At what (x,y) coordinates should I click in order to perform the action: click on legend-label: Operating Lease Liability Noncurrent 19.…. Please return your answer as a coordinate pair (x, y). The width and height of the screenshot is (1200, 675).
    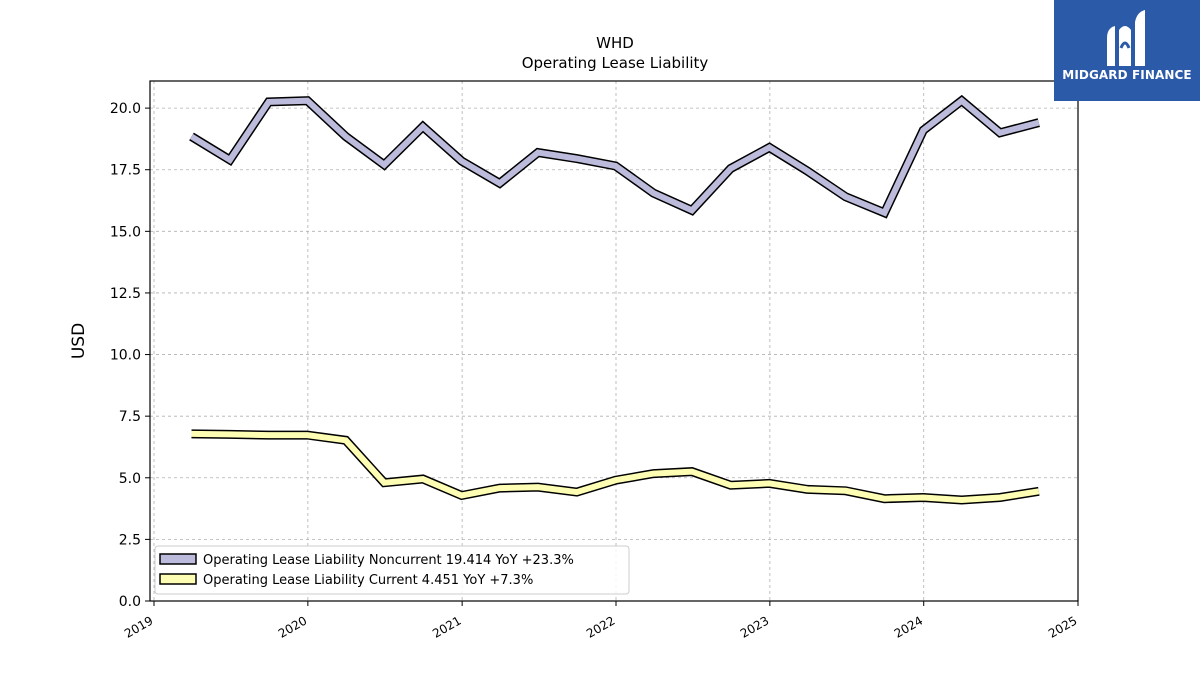
    Looking at the image, I should click on (388, 560).